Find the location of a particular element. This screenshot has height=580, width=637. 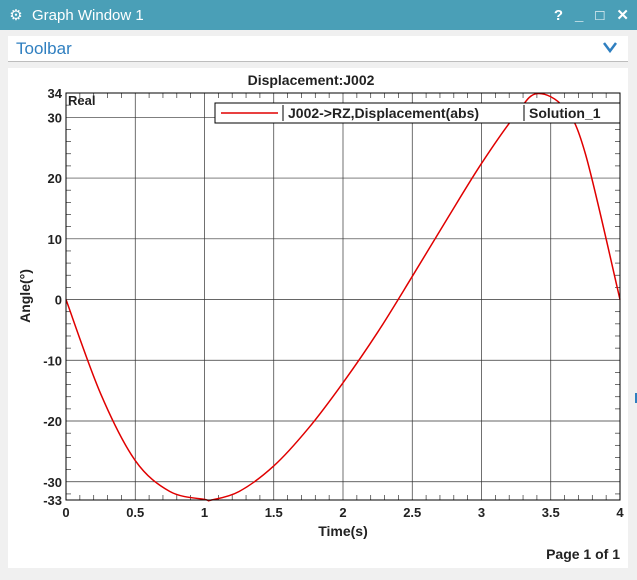

legend-solution: Solution_1 is located at coordinates (565, 113).